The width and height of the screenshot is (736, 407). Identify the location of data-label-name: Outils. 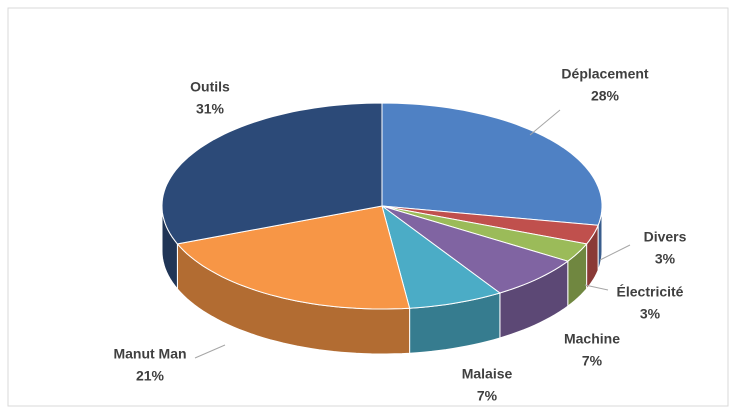
(210, 87).